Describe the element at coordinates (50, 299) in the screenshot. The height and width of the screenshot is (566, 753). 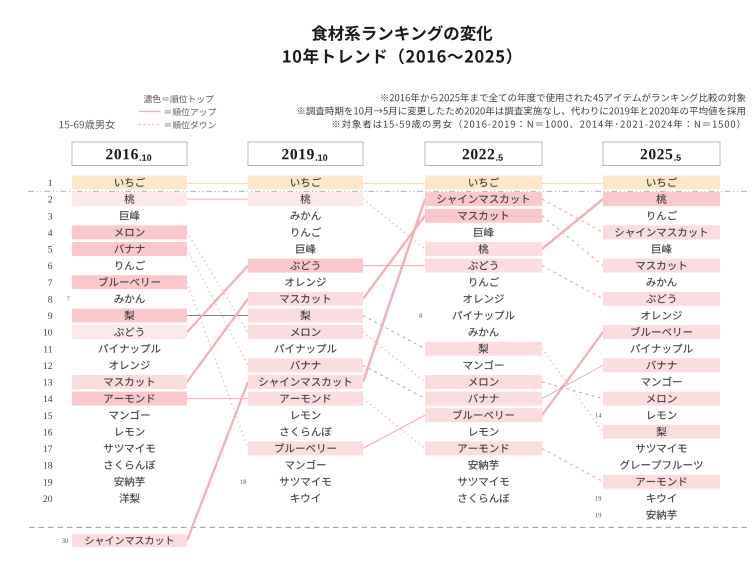
I see `svg-text: 8` at that location.